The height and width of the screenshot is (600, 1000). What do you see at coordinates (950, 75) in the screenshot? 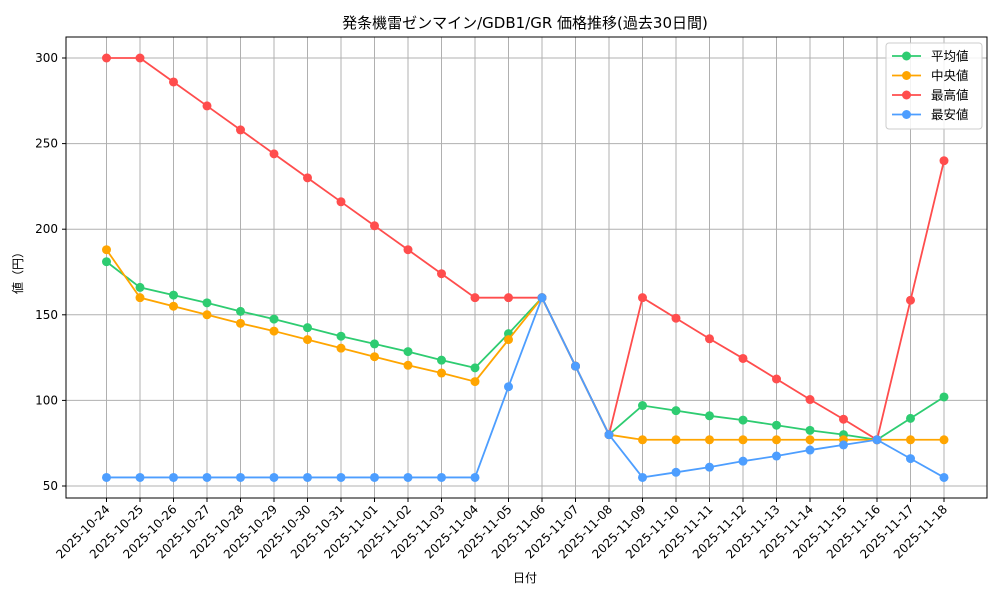
I see `legend-label: 中央値` at bounding box center [950, 75].